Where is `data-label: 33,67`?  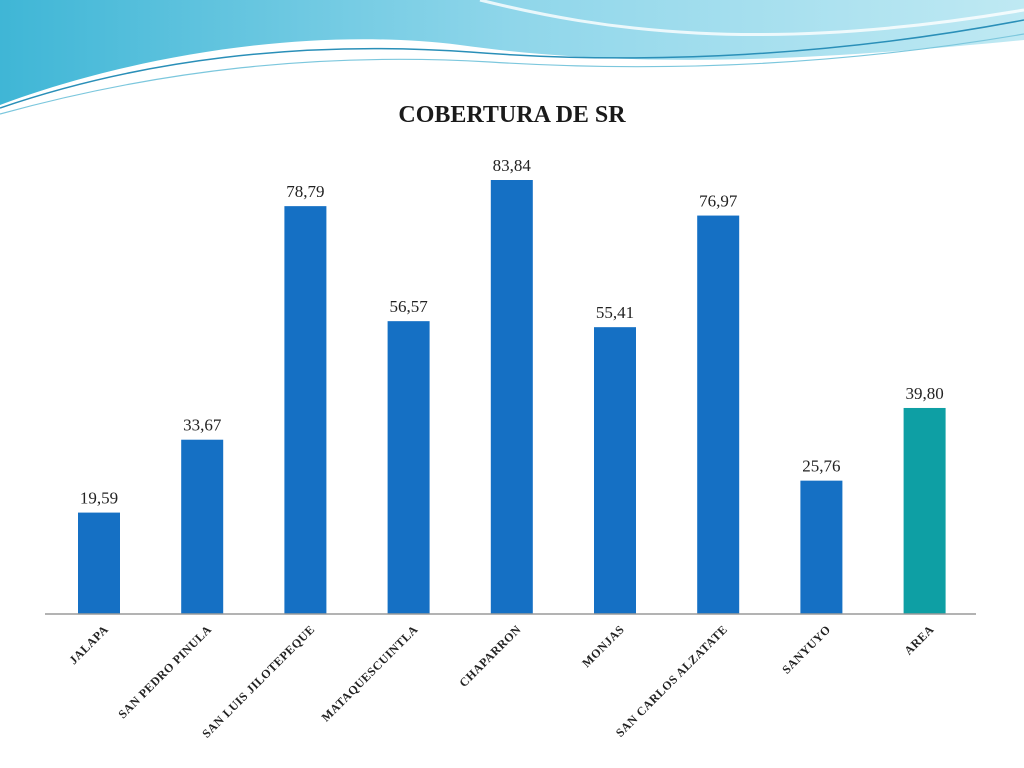 data-label: 33,67 is located at coordinates (202, 425).